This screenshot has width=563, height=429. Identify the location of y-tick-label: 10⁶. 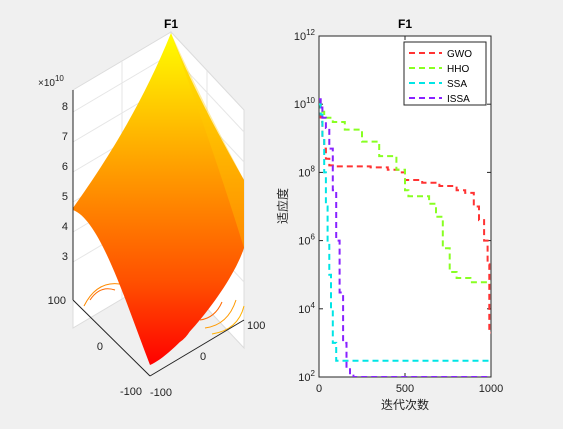
(306, 240).